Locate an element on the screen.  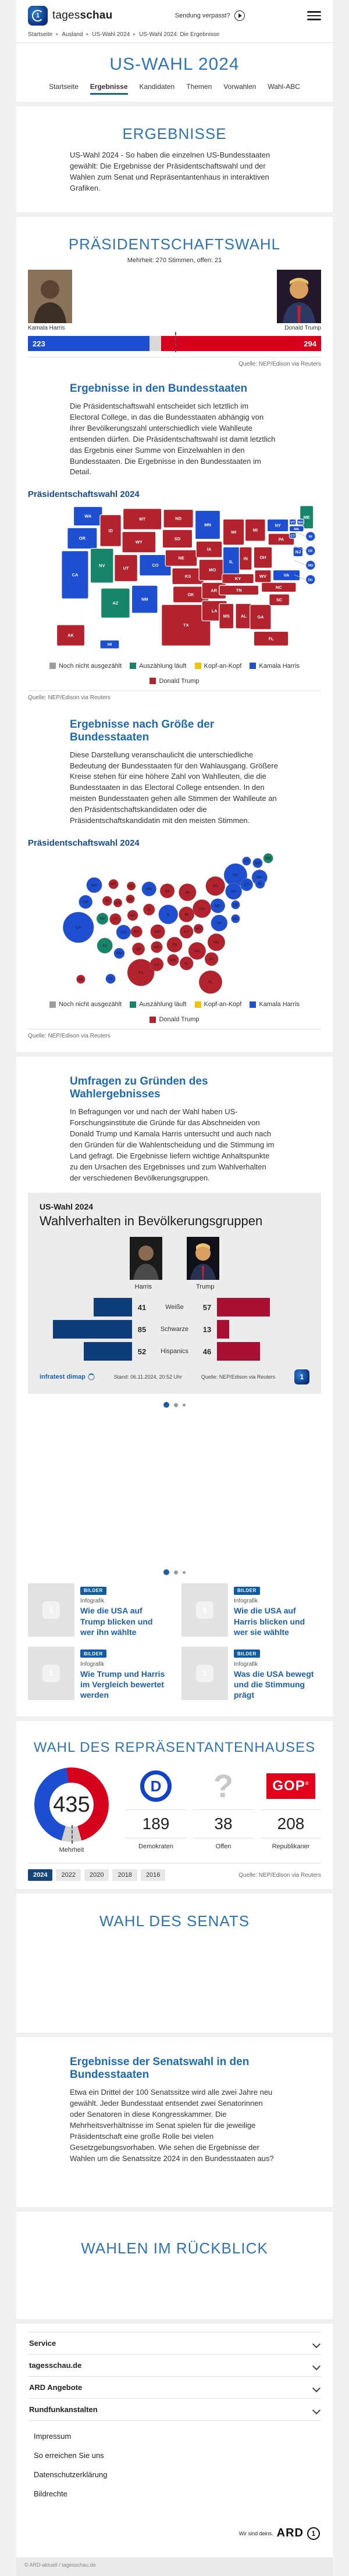
state-PA: PA is located at coordinates (281, 539).